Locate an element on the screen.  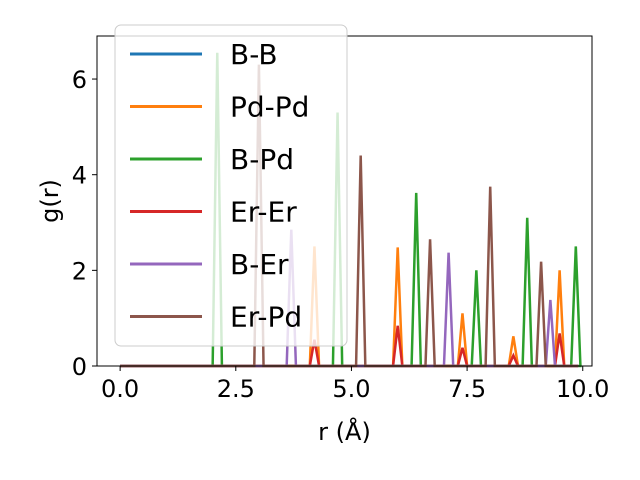
x-tick-label: 5.0 is located at coordinates (351, 389).